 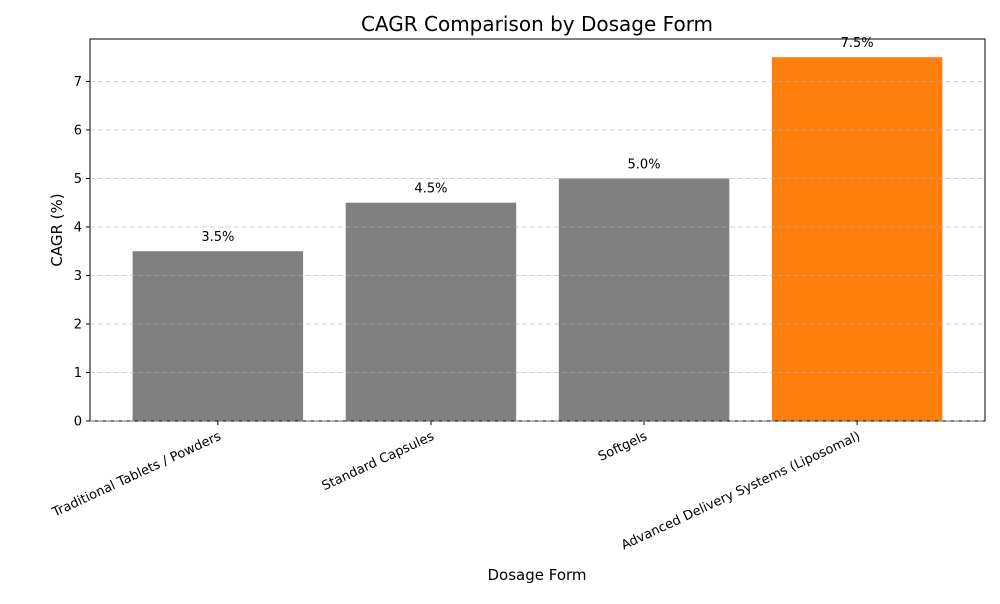 What do you see at coordinates (57, 229) in the screenshot?
I see `y-axis-label: CAGR (%)` at bounding box center [57, 229].